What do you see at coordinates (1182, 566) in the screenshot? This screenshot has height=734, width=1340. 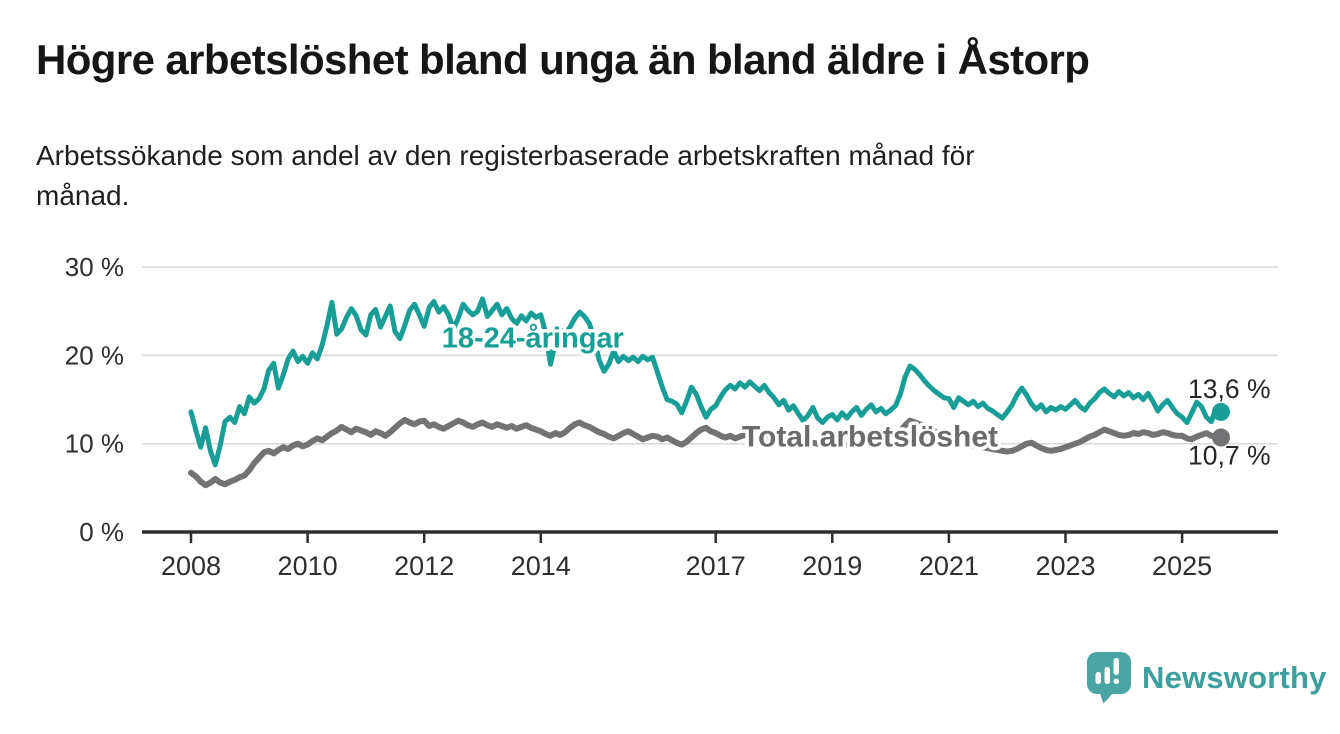 I see `x-tick-label: 2025` at bounding box center [1182, 566].